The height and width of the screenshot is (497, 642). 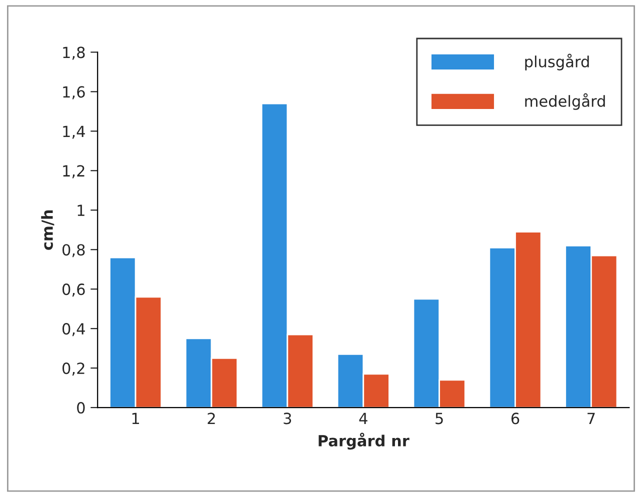 I want to click on x-tick-label: 6, so click(x=515, y=418).